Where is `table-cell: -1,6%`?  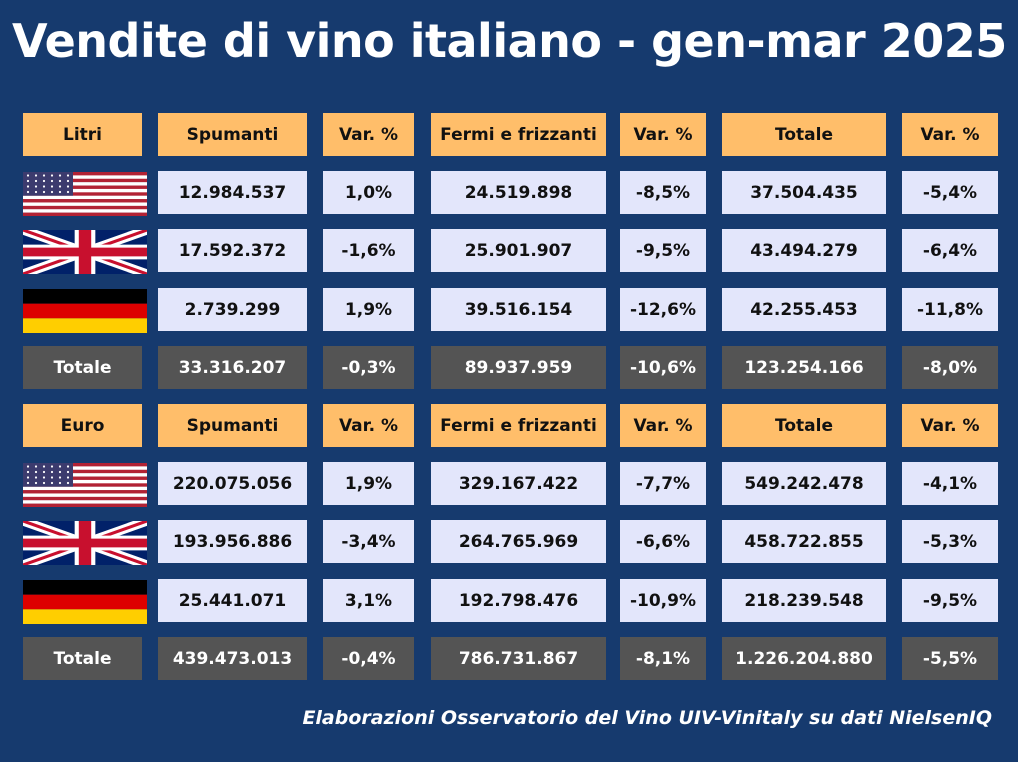
table-cell: -1,6% is located at coordinates (368, 250).